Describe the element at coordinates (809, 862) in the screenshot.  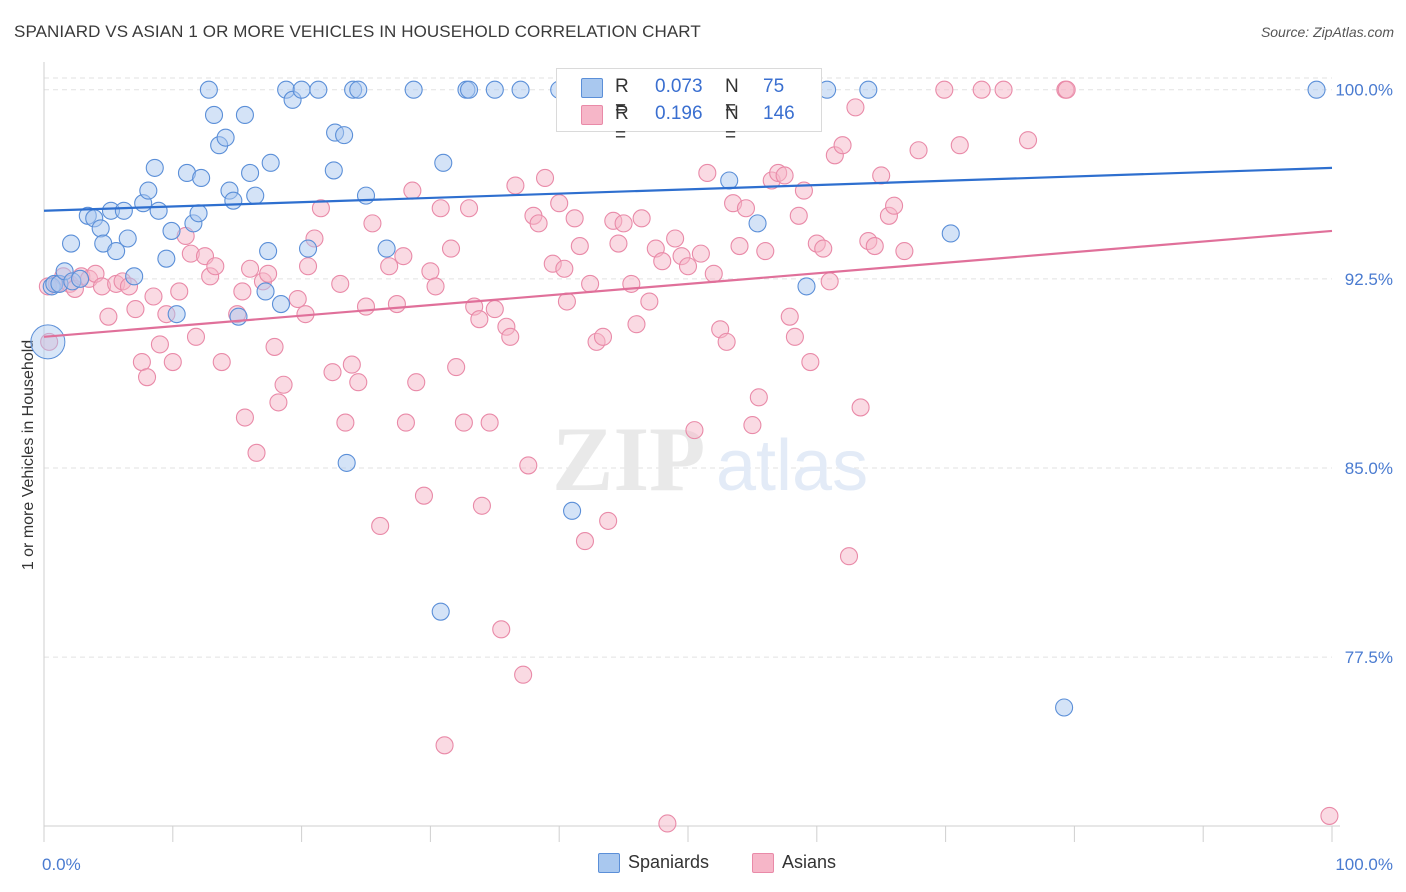
I see `asians-legend-label: Asians` at that location.